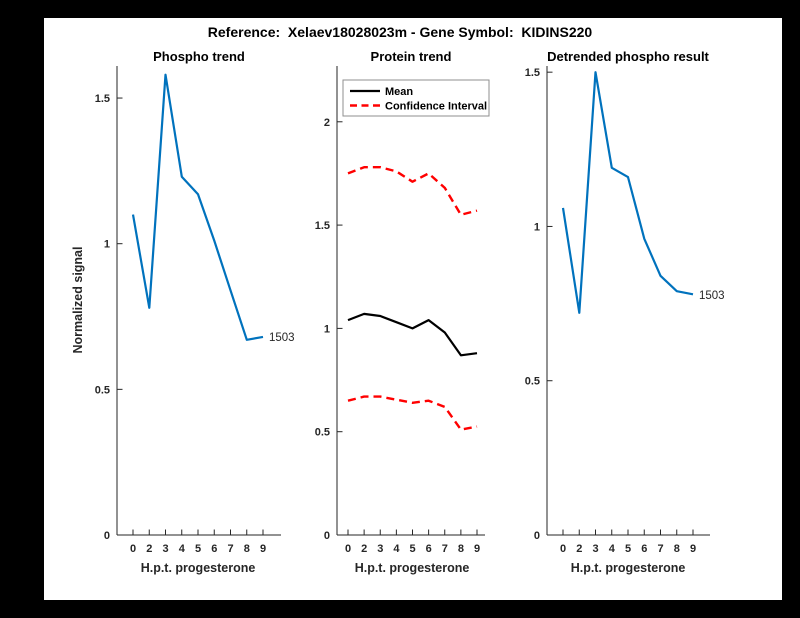 This screenshot has height=618, width=800. Describe the element at coordinates (198, 568) in the screenshot. I see `xlabel-phospho: H.p.t. progesterone` at that location.